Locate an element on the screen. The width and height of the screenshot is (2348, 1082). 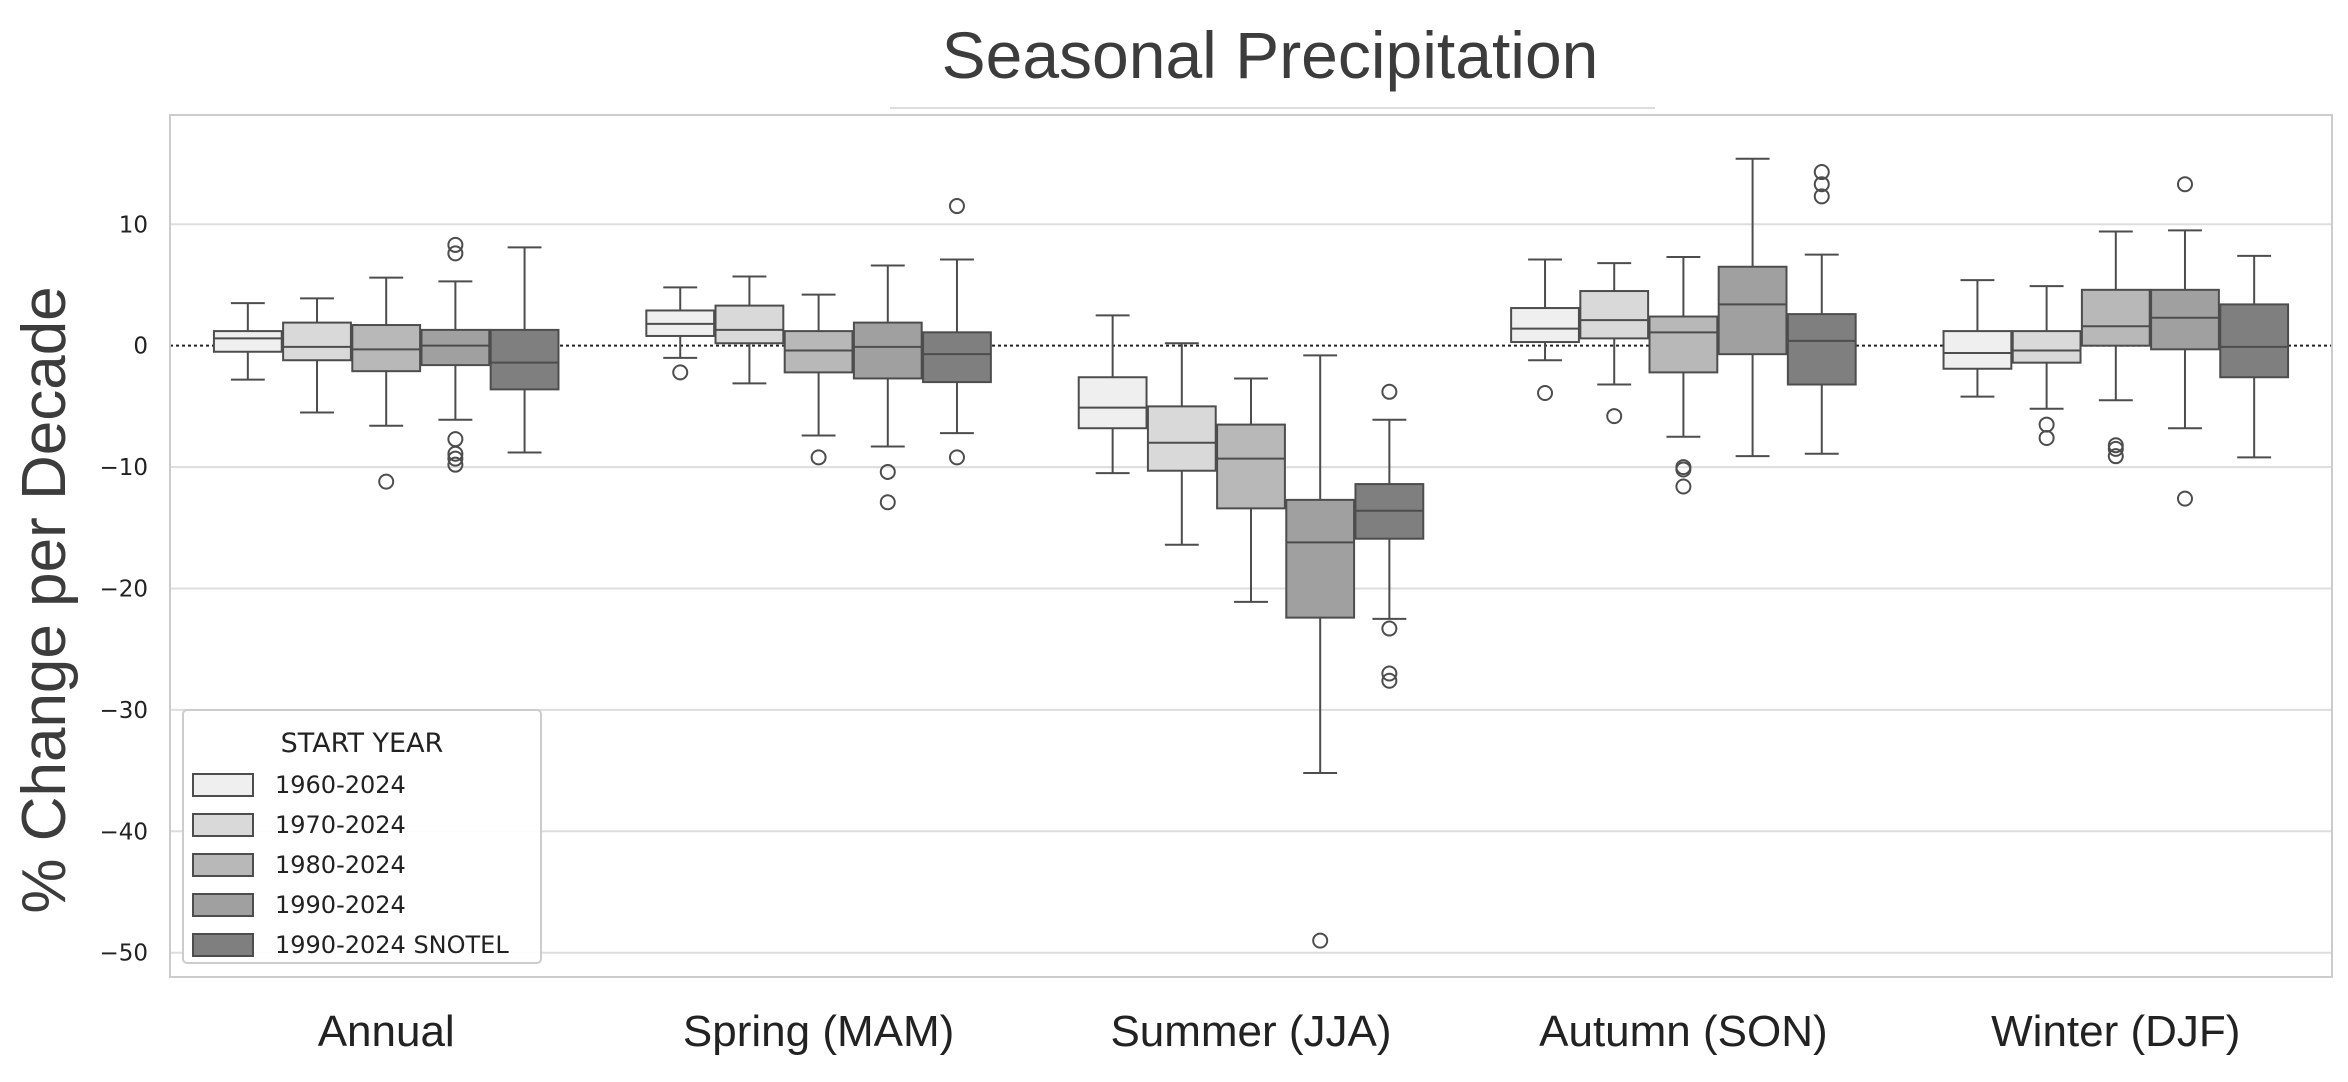
y-tick-label: −10 is located at coordinates (123, 468).